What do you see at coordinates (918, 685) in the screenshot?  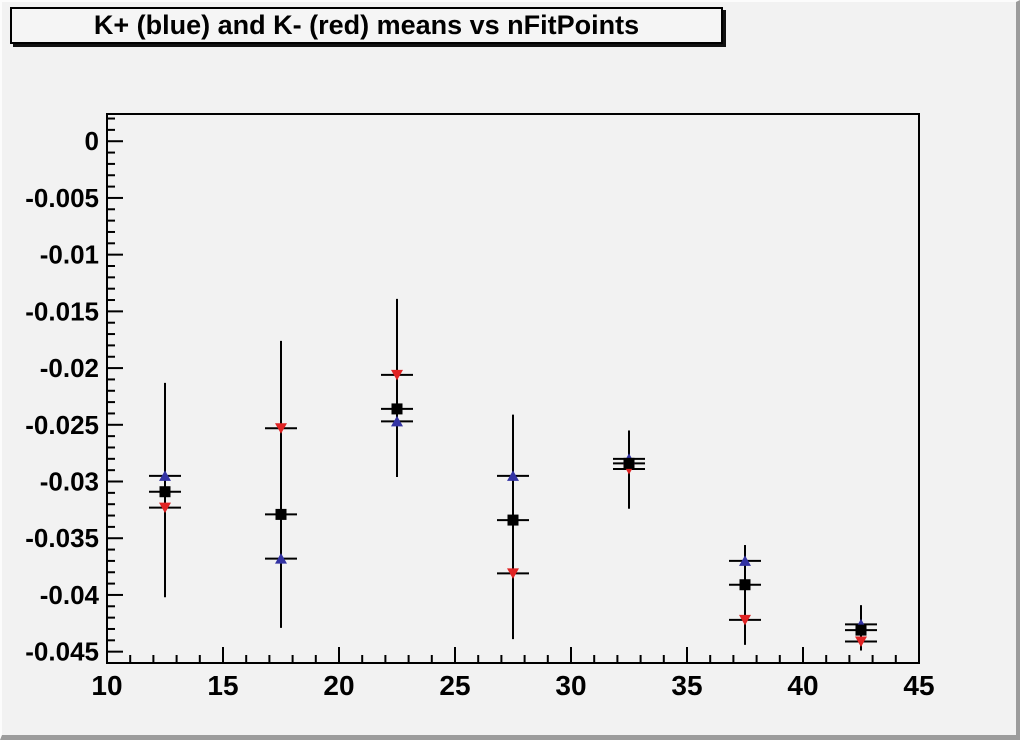 I see `x-axis-tick-label: 45` at bounding box center [918, 685].